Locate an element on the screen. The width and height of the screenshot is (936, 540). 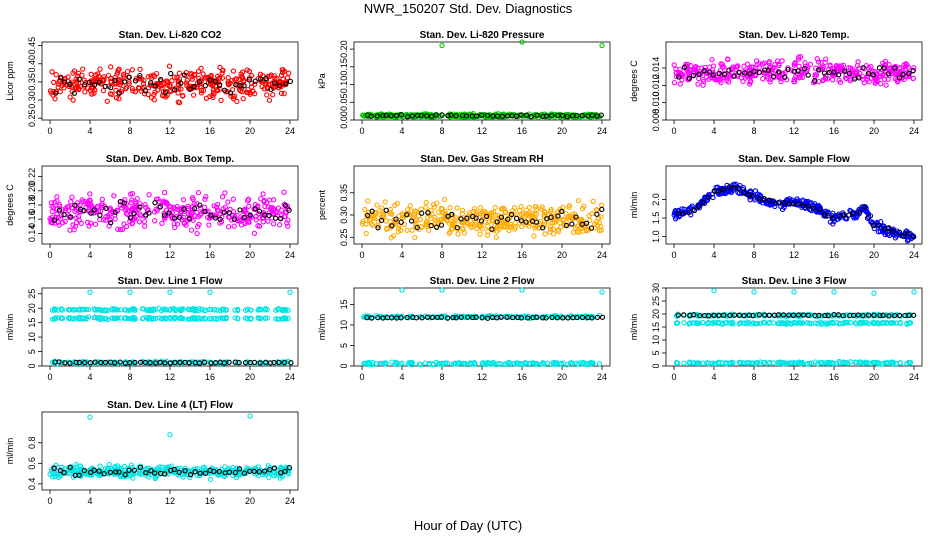
y-tick-label: 0.30 is located at coordinates (344, 215).